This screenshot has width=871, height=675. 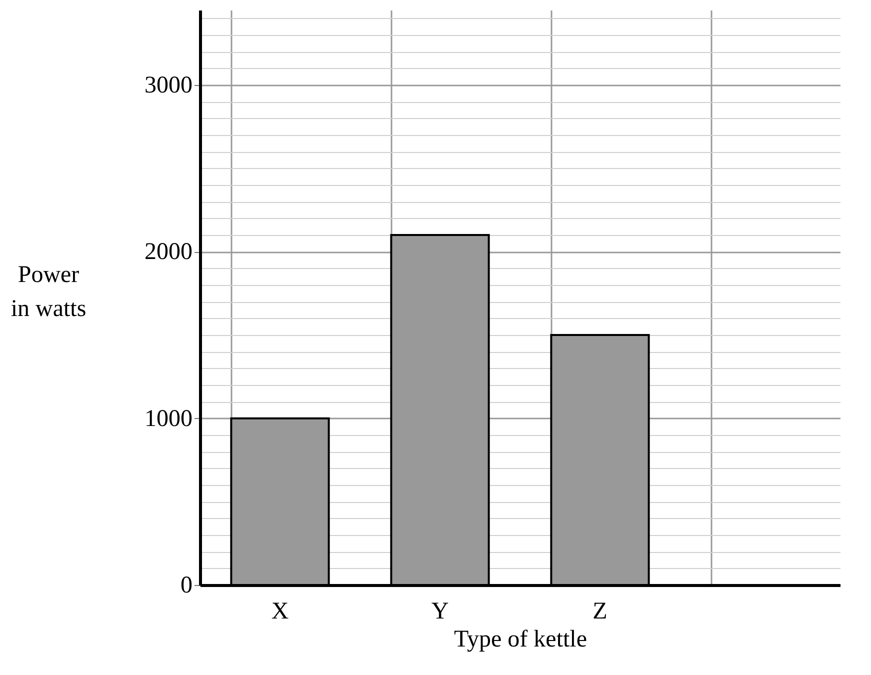 What do you see at coordinates (520, 639) in the screenshot?
I see `x-axis-title: Type of kettle` at bounding box center [520, 639].